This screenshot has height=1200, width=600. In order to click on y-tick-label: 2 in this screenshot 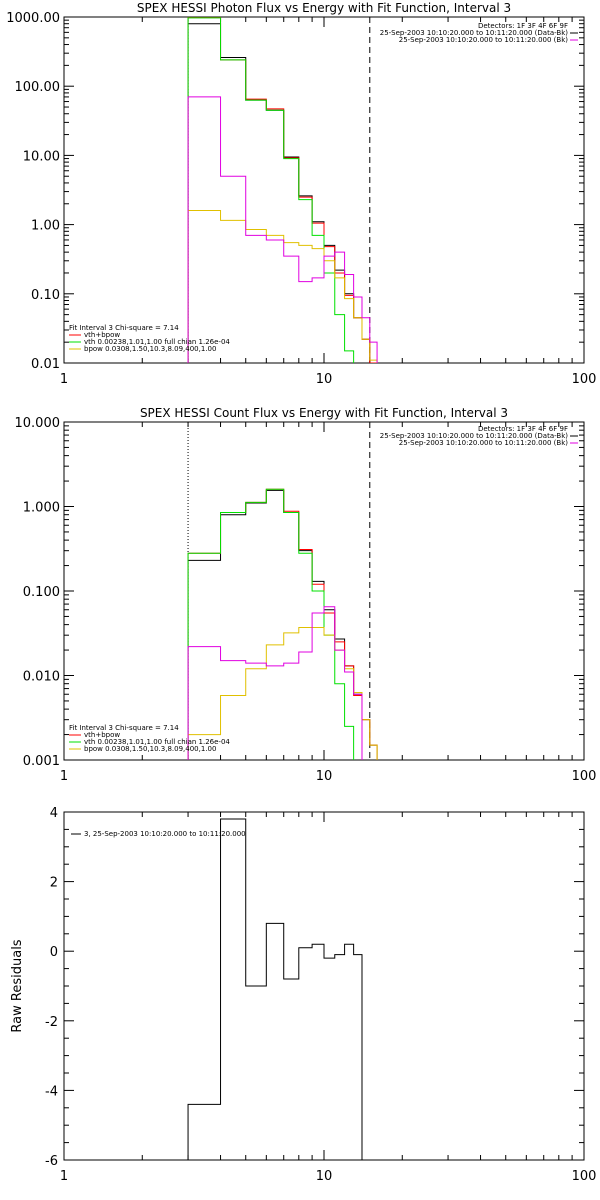, I will do `click(54, 883)`.